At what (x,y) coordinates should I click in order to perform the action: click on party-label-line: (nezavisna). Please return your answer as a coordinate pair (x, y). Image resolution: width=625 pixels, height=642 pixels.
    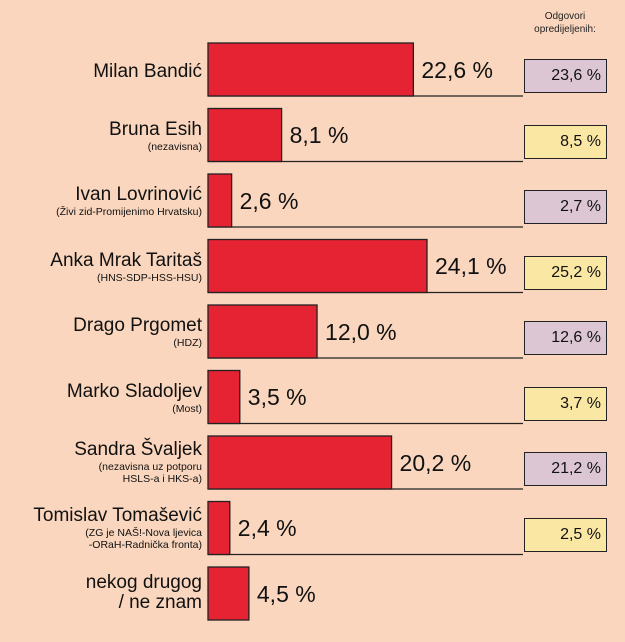
    Looking at the image, I should click on (174, 146).